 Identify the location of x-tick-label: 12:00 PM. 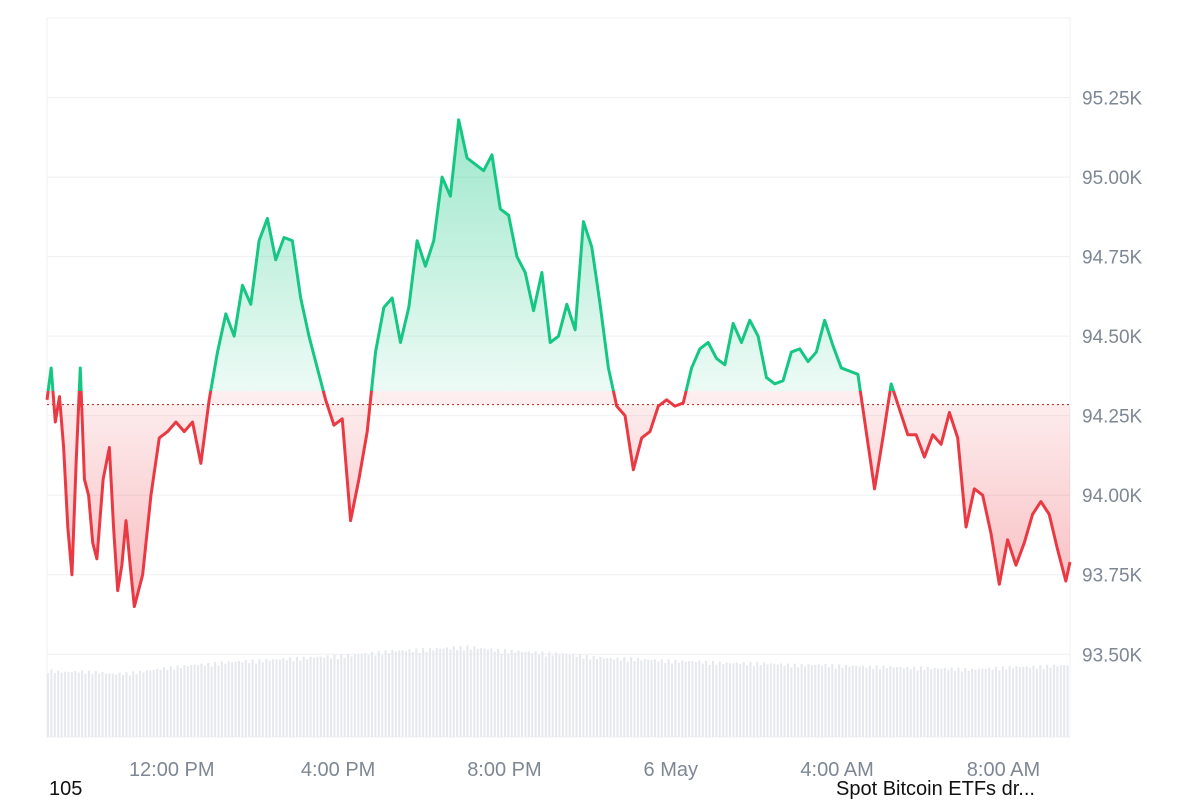
(172, 770).